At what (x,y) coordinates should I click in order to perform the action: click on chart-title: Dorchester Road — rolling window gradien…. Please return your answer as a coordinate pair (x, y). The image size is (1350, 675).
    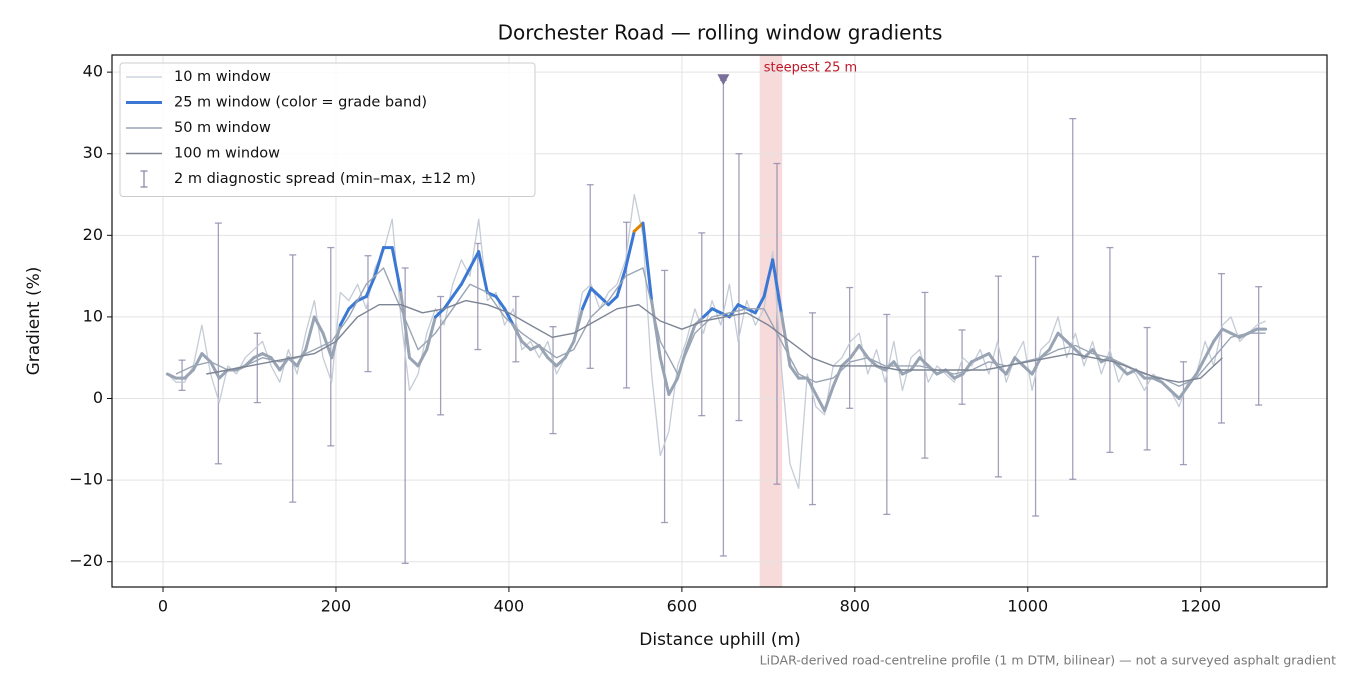
    Looking at the image, I should click on (720, 33).